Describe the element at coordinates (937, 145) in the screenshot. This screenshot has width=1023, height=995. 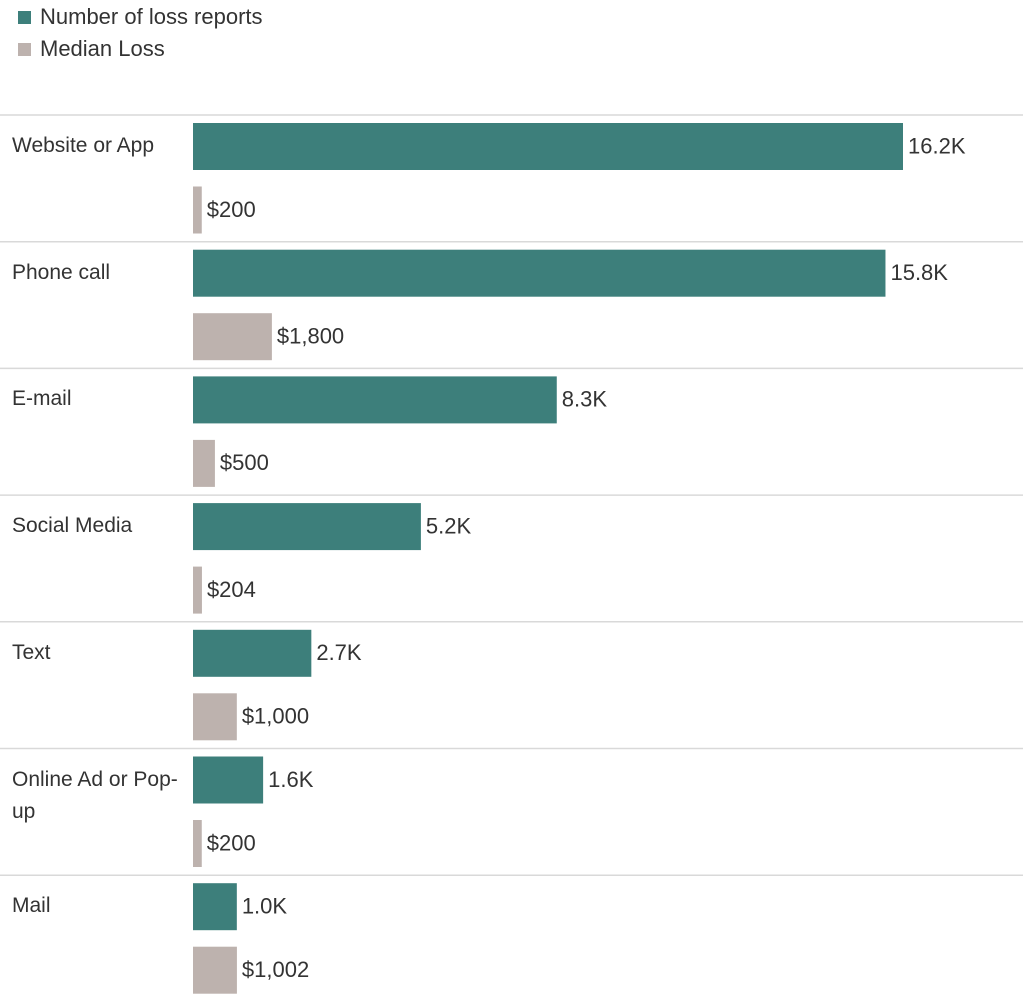
I see `value-label: 16.2K` at that location.